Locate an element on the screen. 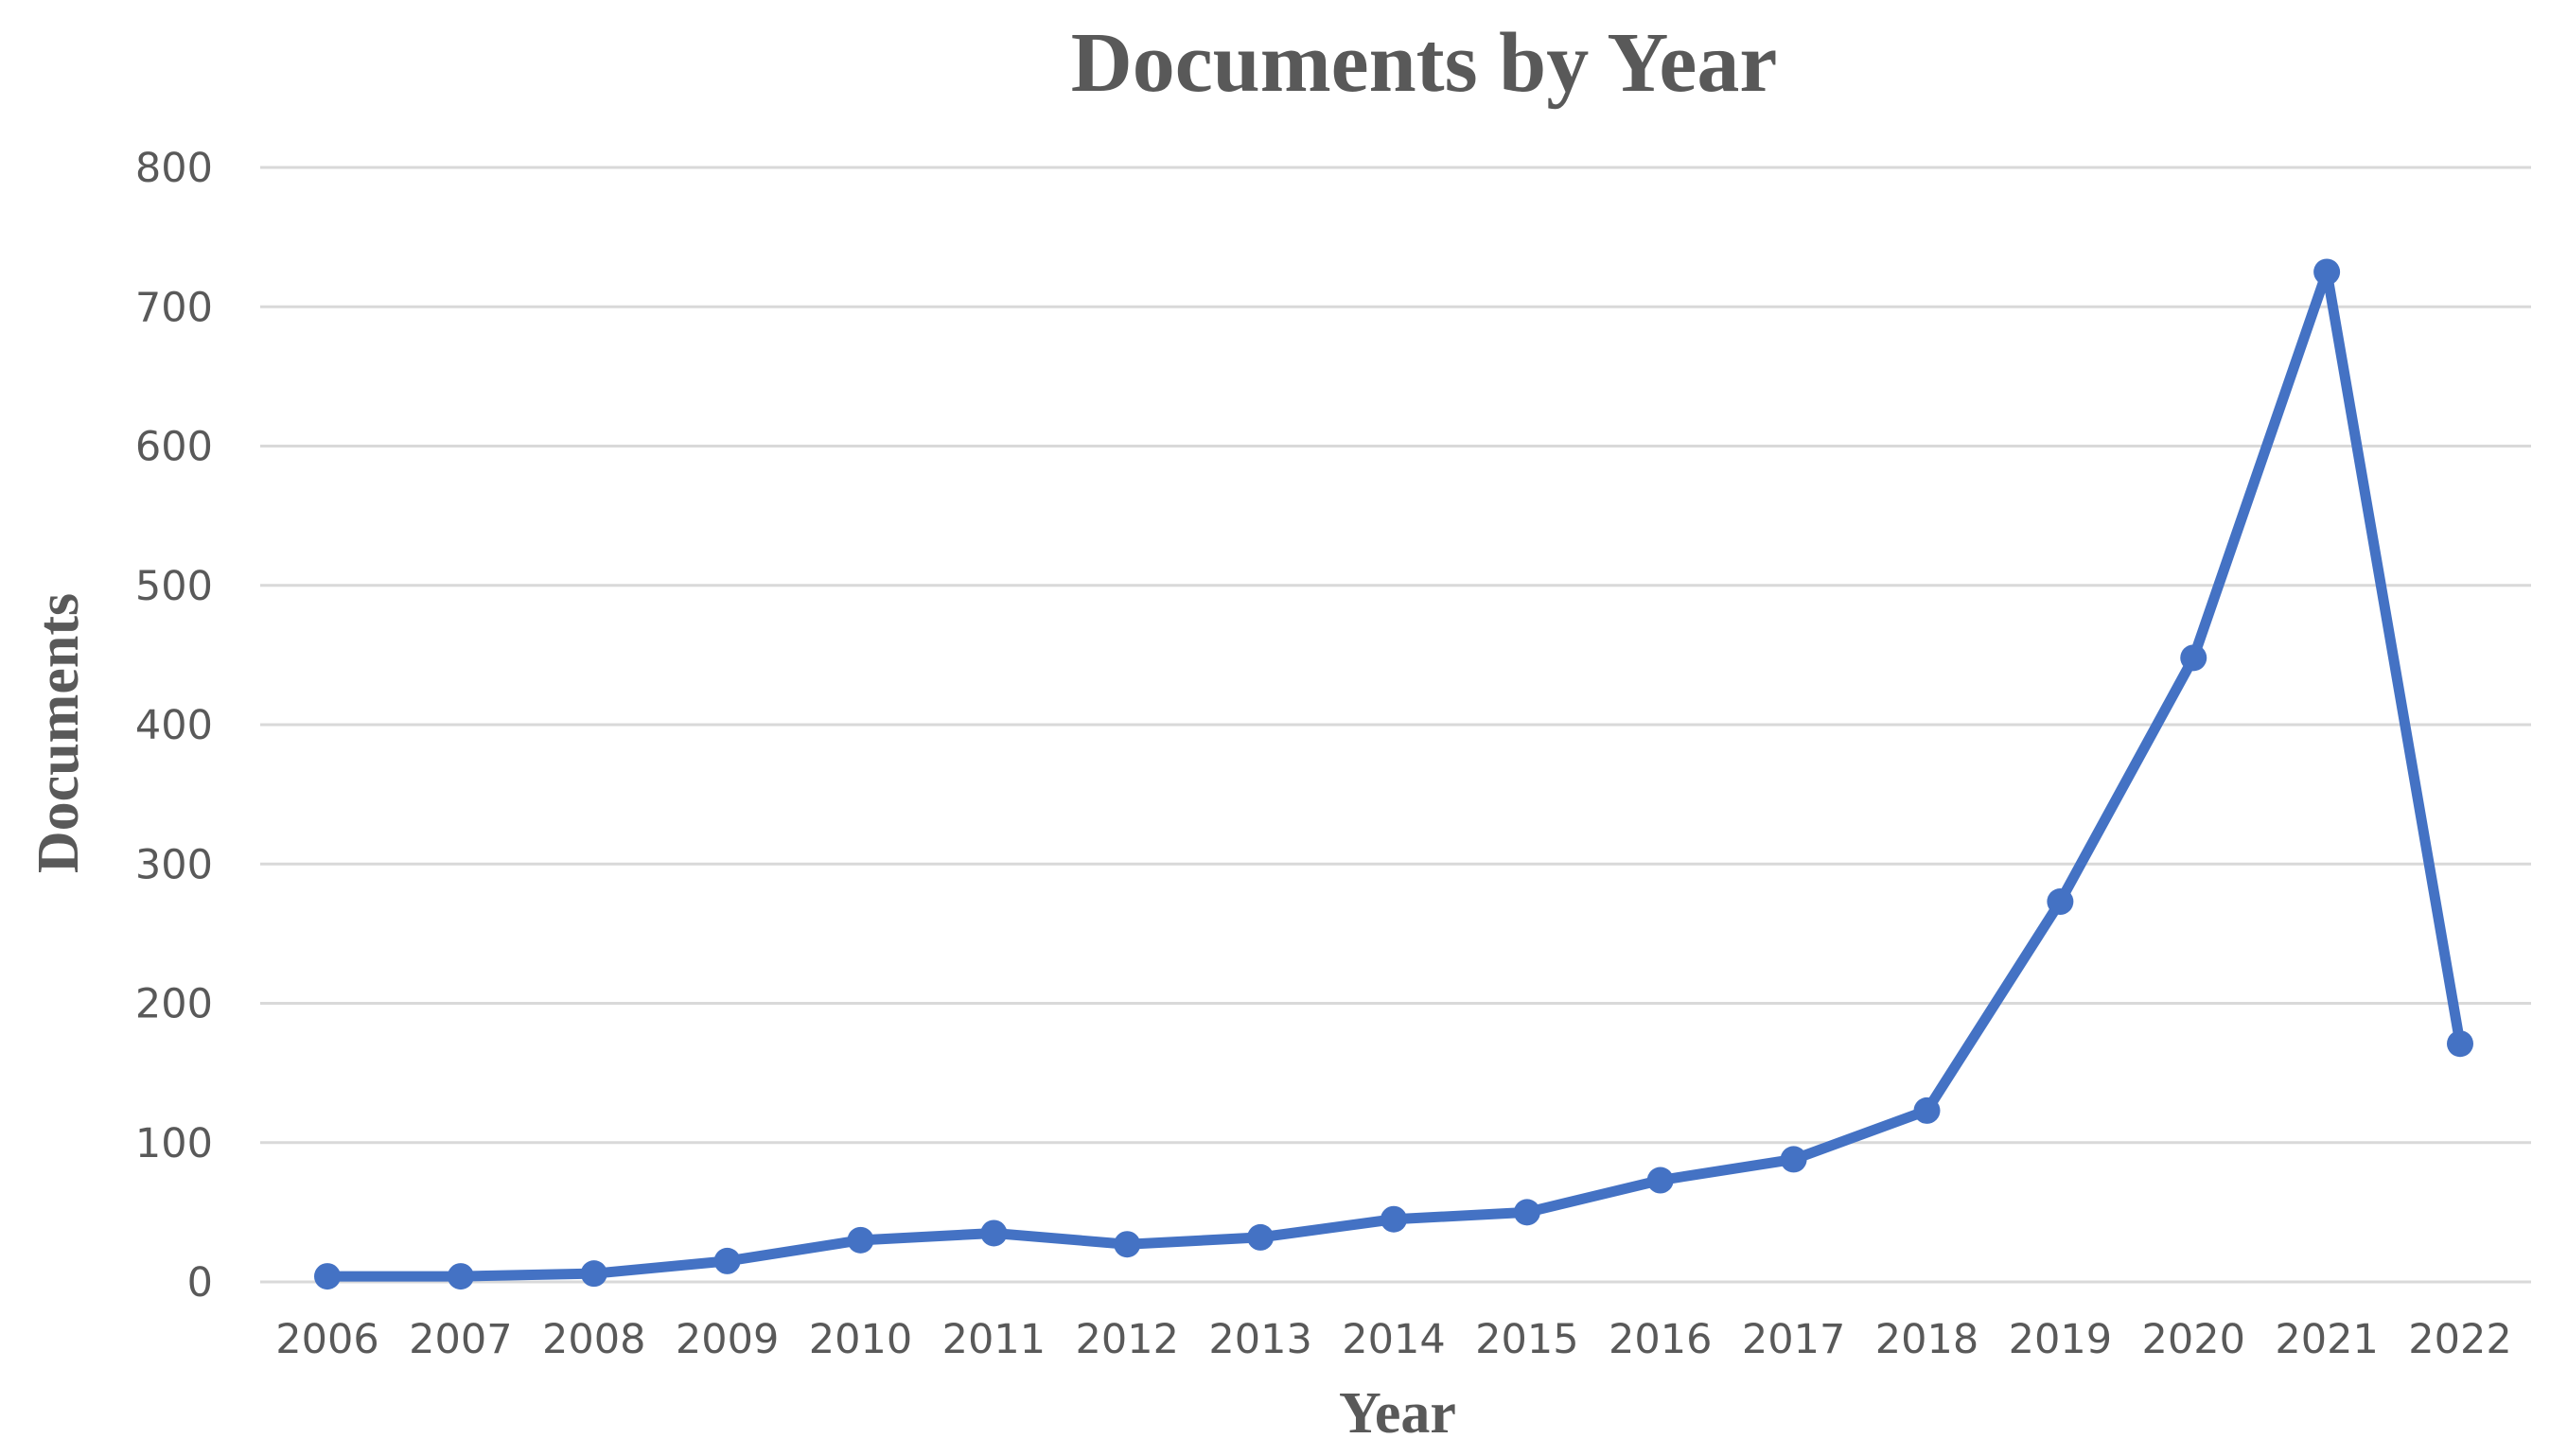 The height and width of the screenshot is (1456, 2550). y-tick-label: 400 is located at coordinates (174, 725).